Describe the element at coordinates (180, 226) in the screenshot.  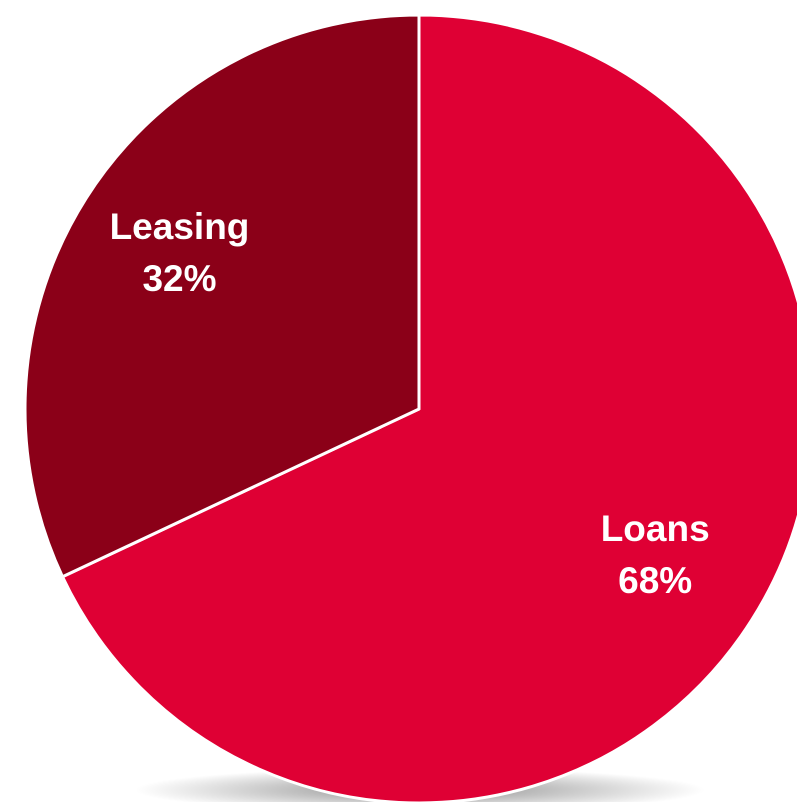
I see `slice-label-name: Leasing` at that location.